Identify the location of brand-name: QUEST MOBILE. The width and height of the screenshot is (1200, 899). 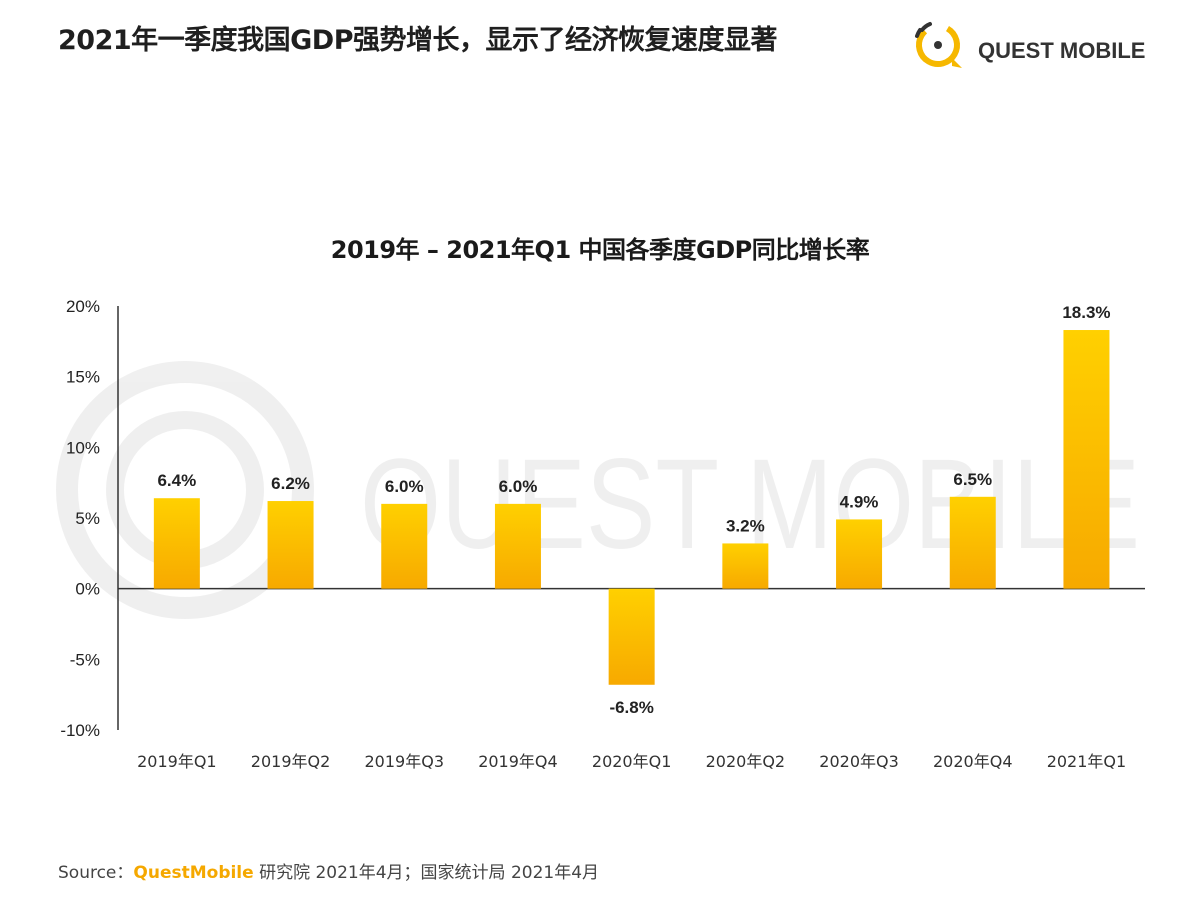
(1062, 50).